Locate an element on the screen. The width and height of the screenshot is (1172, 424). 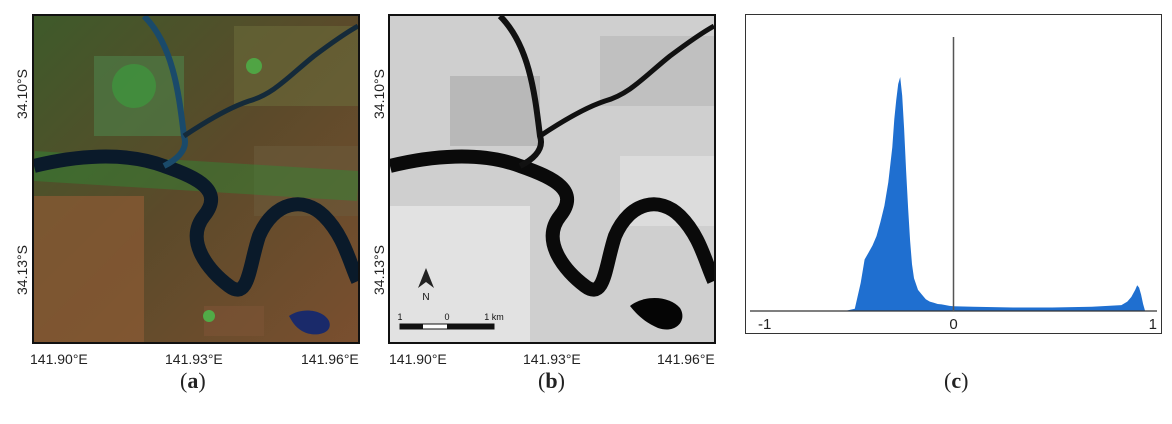
x-tick-label: -1 is located at coordinates (764, 324).